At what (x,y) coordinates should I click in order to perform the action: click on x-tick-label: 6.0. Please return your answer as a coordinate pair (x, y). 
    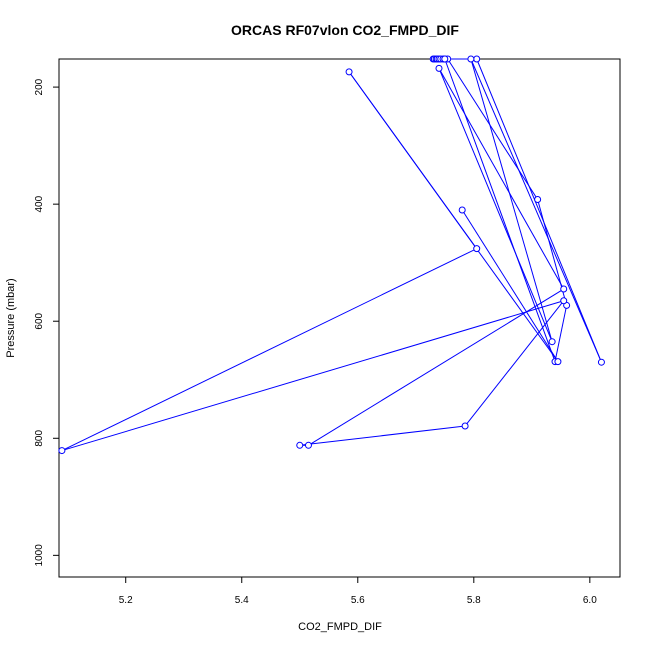
    Looking at the image, I should click on (590, 600).